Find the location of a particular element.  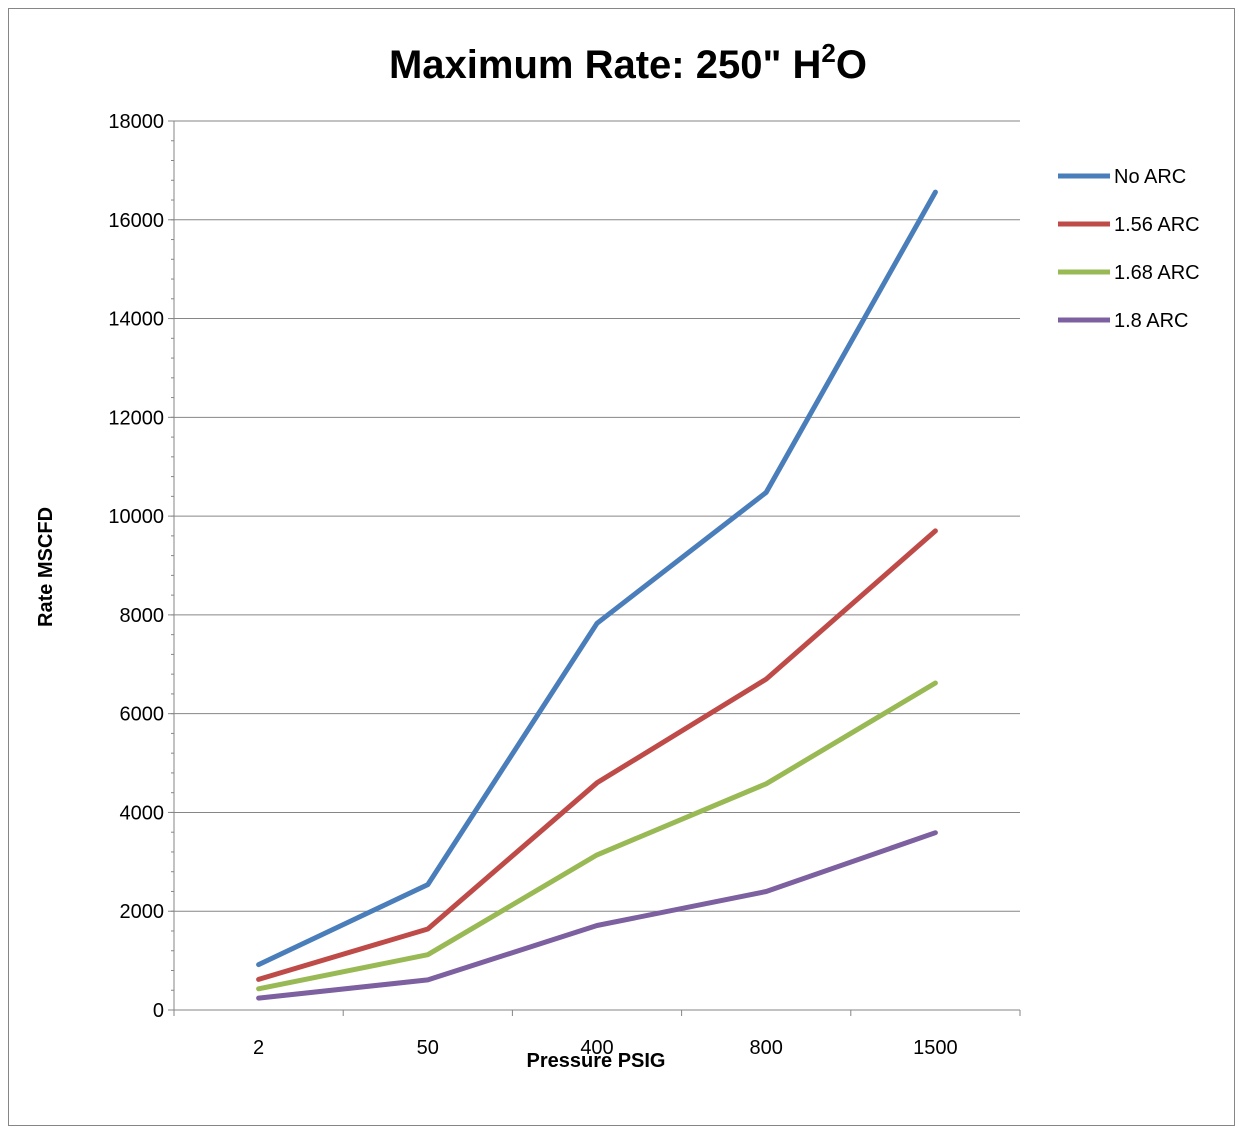

x-tick-label: 800 is located at coordinates (766, 1048).